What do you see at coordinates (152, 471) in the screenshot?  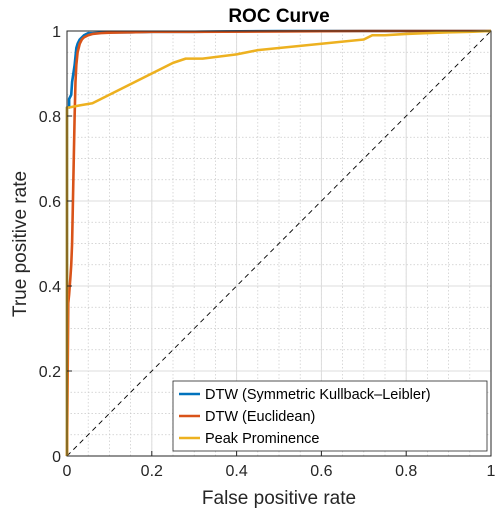 I see `x-tick-label: 0.2` at bounding box center [152, 471].